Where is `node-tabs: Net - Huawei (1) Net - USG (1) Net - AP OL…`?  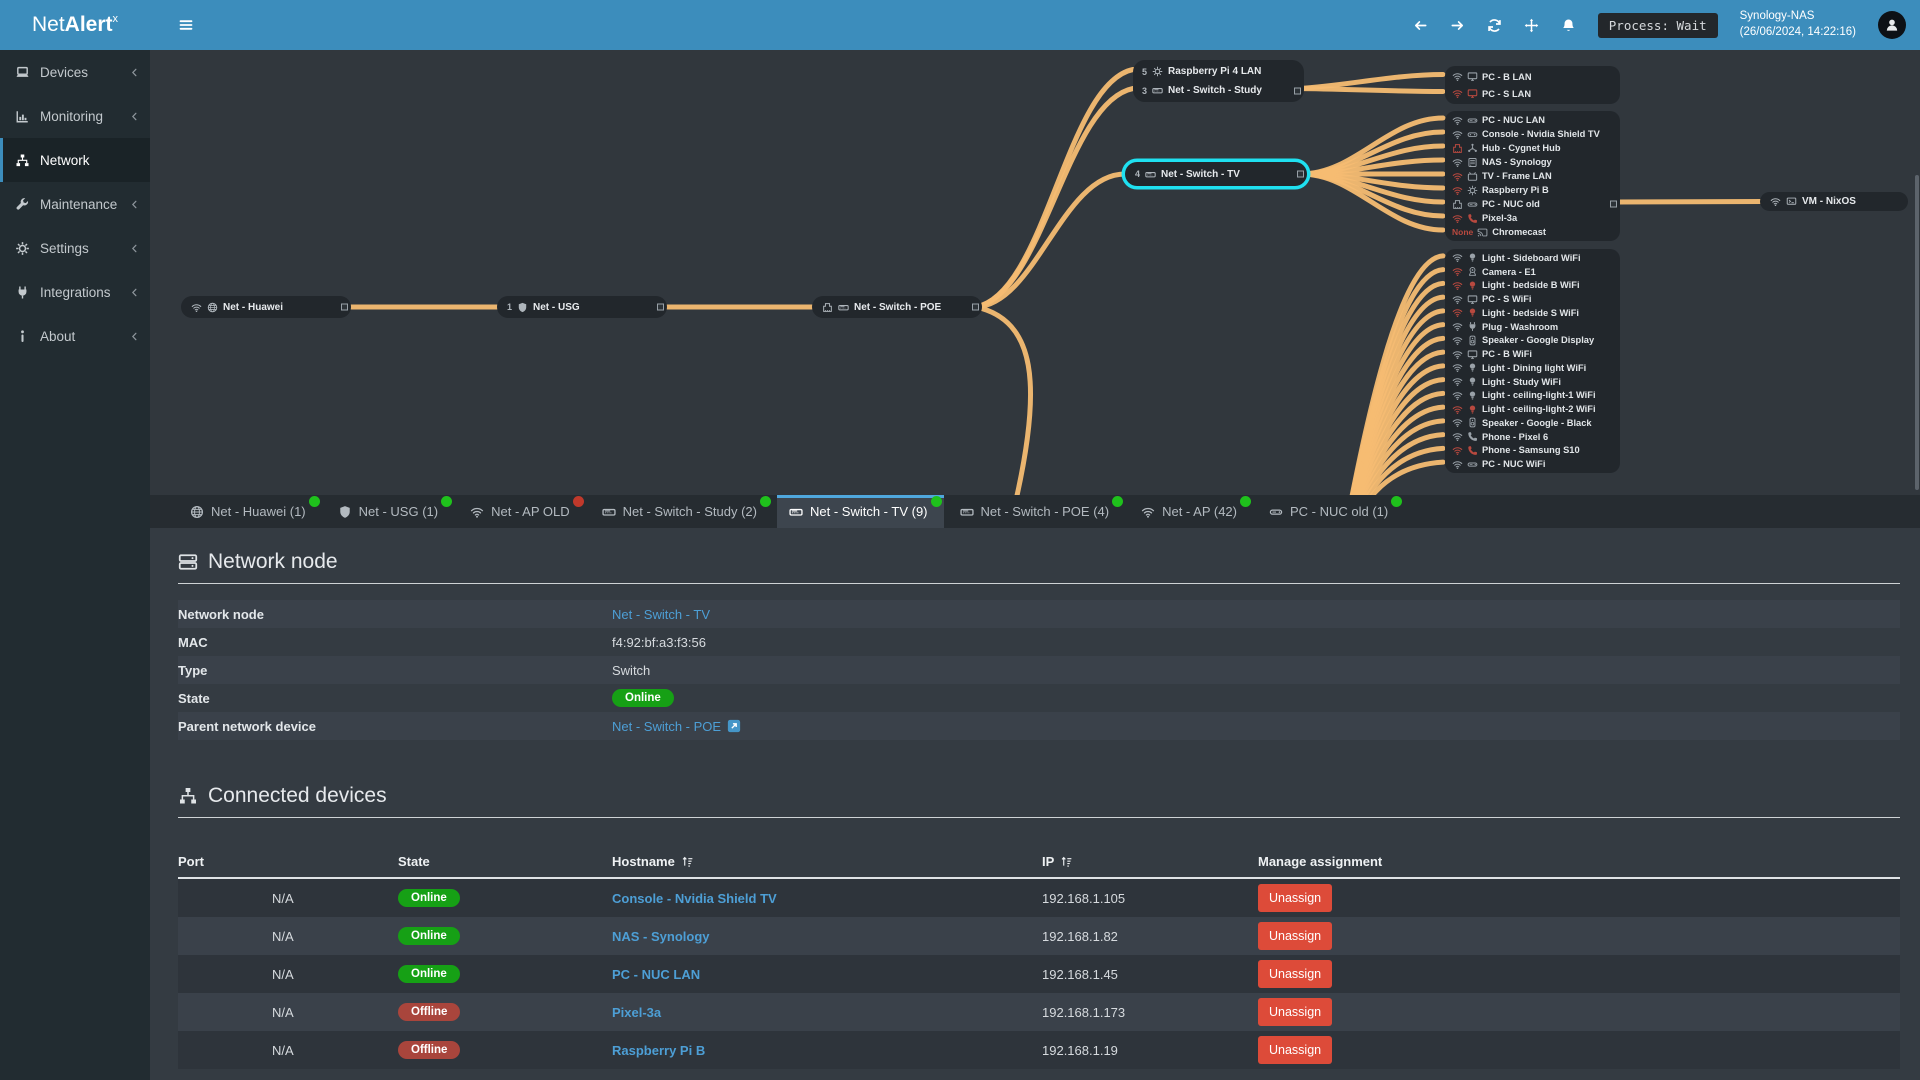 node-tabs: Net - Huawei (1) Net - USG (1) Net - AP OL… is located at coordinates (1035, 511).